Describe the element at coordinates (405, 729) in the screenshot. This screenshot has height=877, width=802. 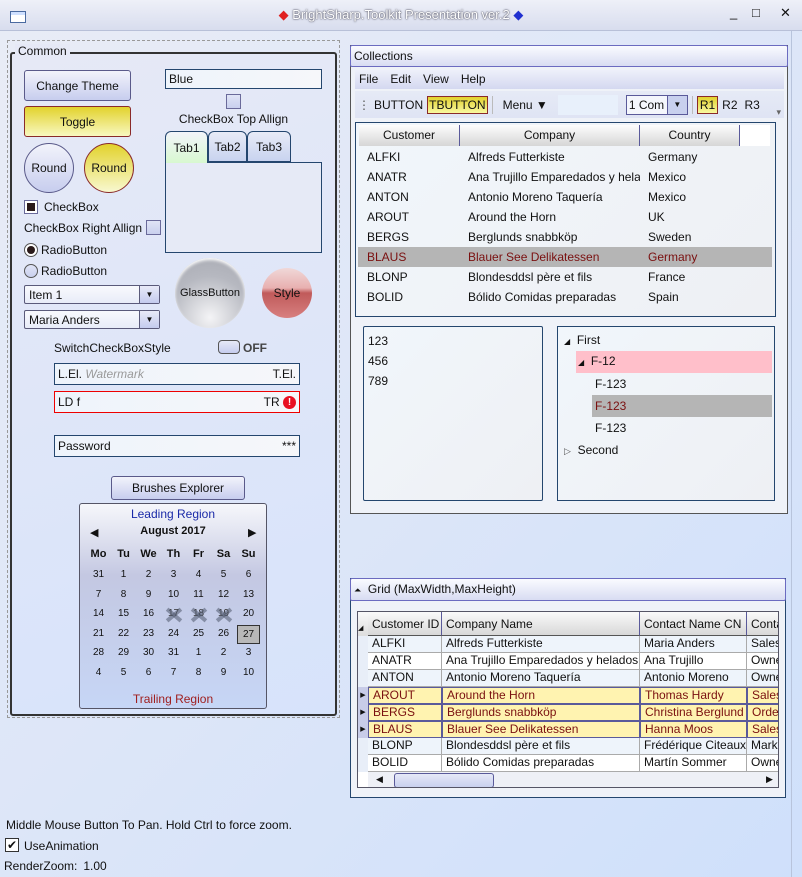
I see `table-cell: BLAUS` at that location.